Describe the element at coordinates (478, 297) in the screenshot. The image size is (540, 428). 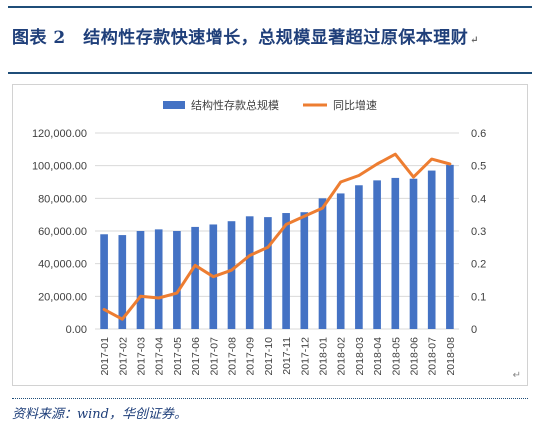
I see `y-right-tick-label: 0.1` at that location.